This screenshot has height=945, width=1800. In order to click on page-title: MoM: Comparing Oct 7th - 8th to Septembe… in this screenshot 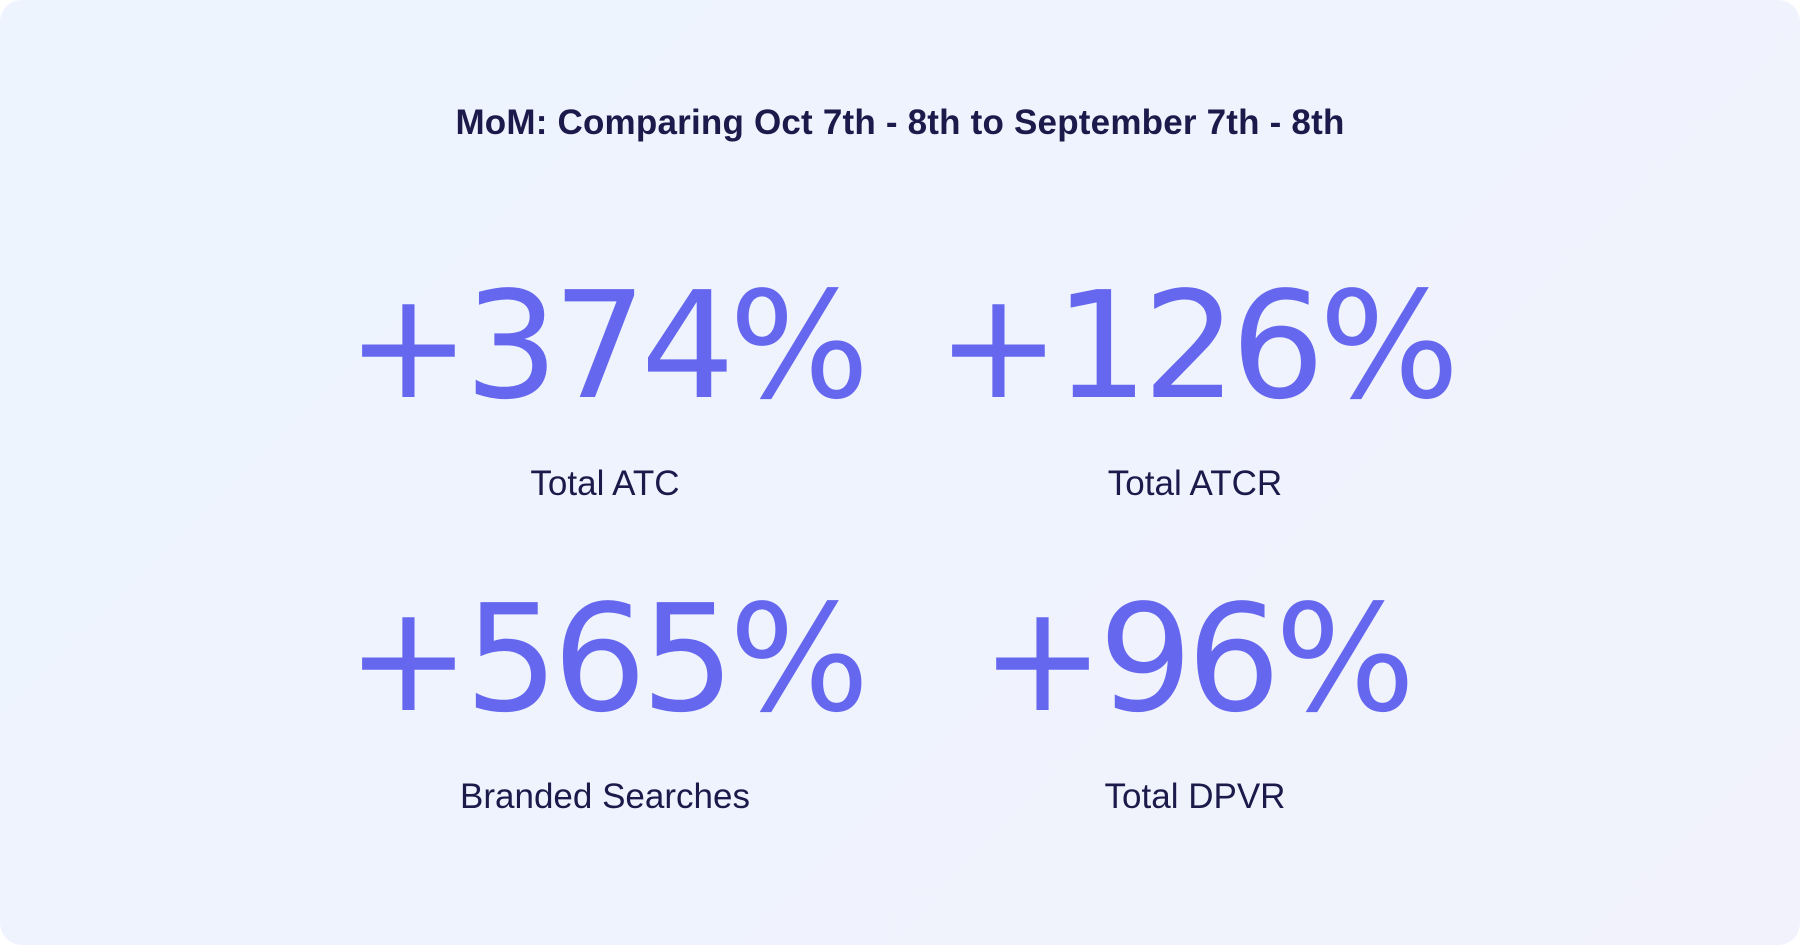, I will do `click(900, 122)`.